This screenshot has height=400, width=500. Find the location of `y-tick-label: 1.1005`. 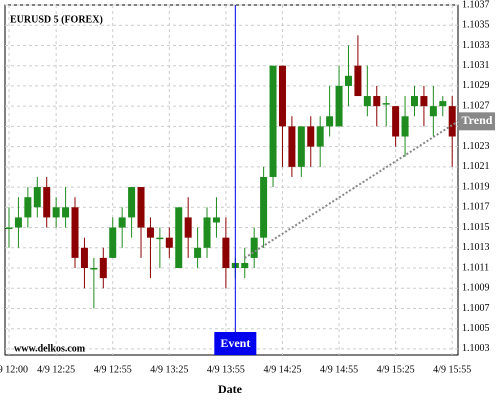

y-tick-label: 1.1005 is located at coordinates (476, 328).